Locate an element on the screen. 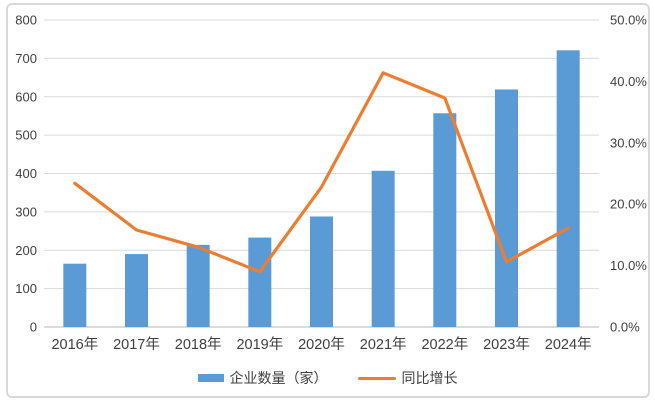  legend-item-bar-series: 企业数量（家） is located at coordinates (262, 378).